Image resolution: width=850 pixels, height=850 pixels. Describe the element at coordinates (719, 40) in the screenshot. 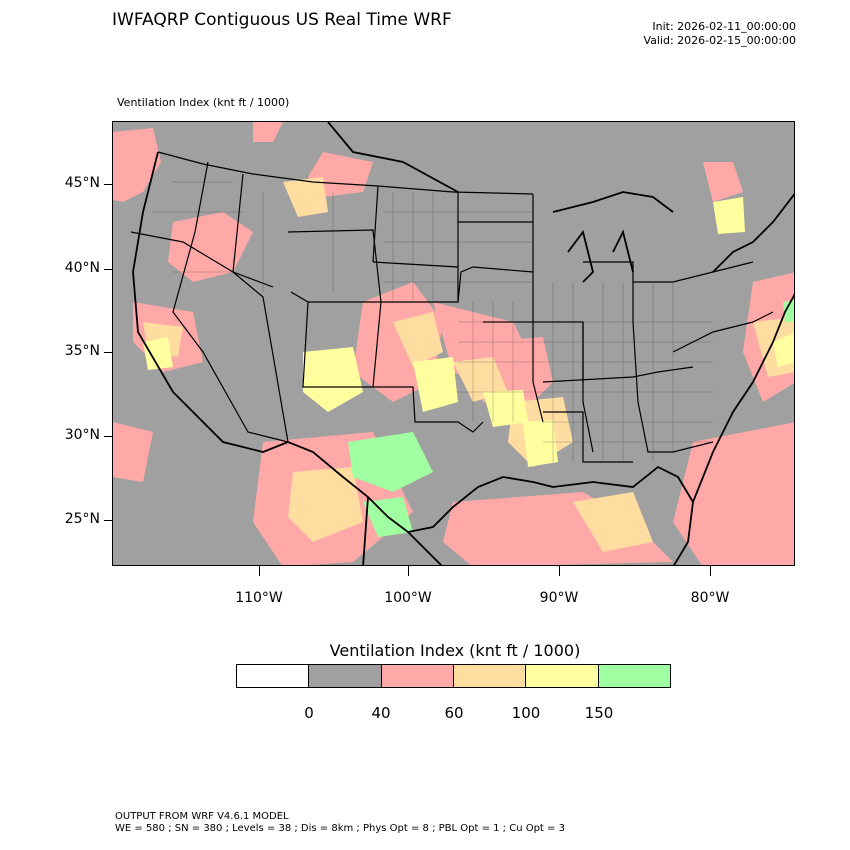

I see `valid-time: Valid: 2026-02-15_00:00:00` at that location.